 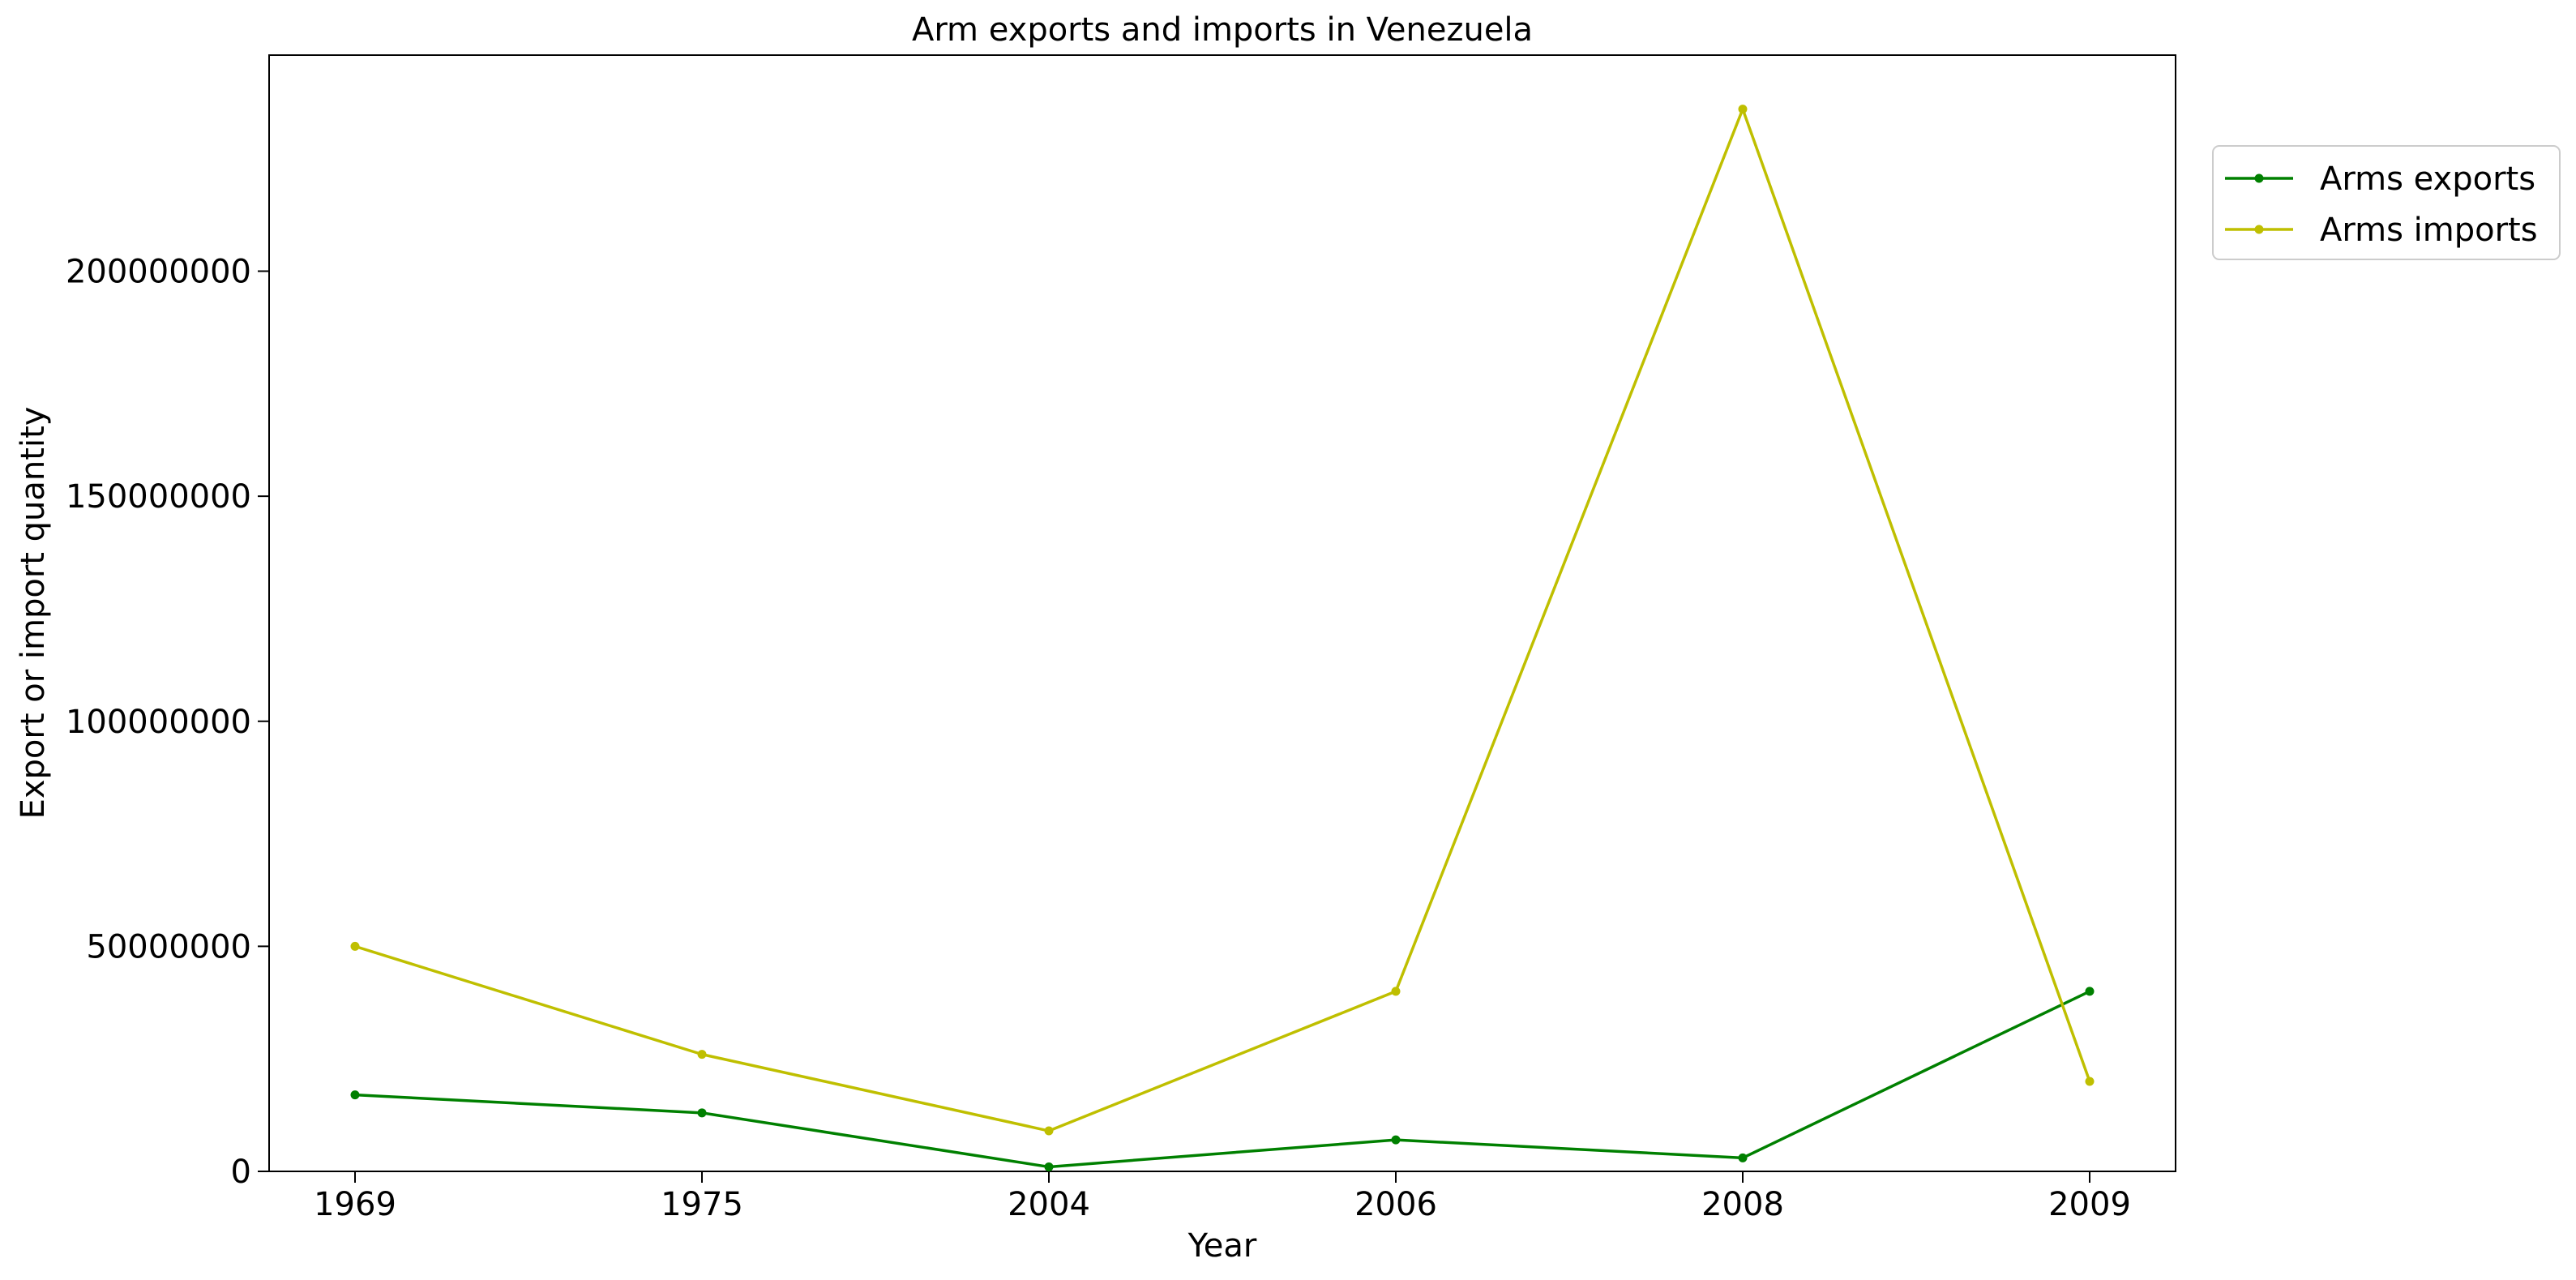 I want to click on x-tick-label: 1975, so click(x=702, y=1205).